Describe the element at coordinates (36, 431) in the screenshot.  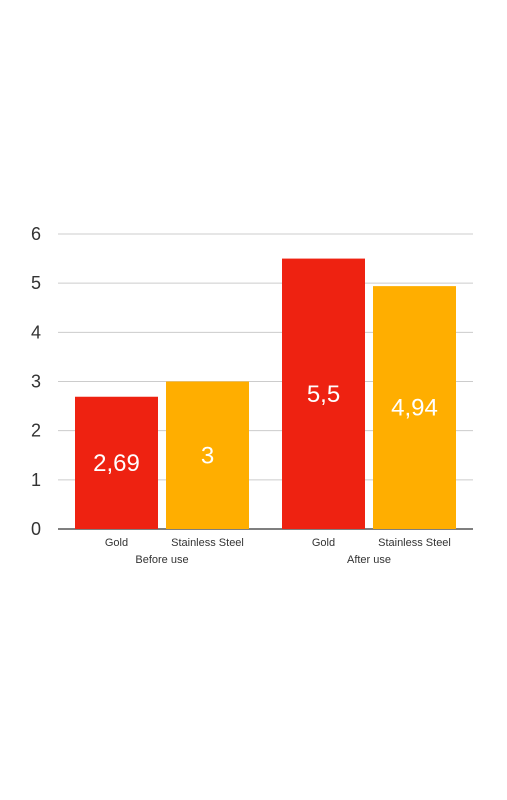
I see `y-tick-label: 2` at that location.